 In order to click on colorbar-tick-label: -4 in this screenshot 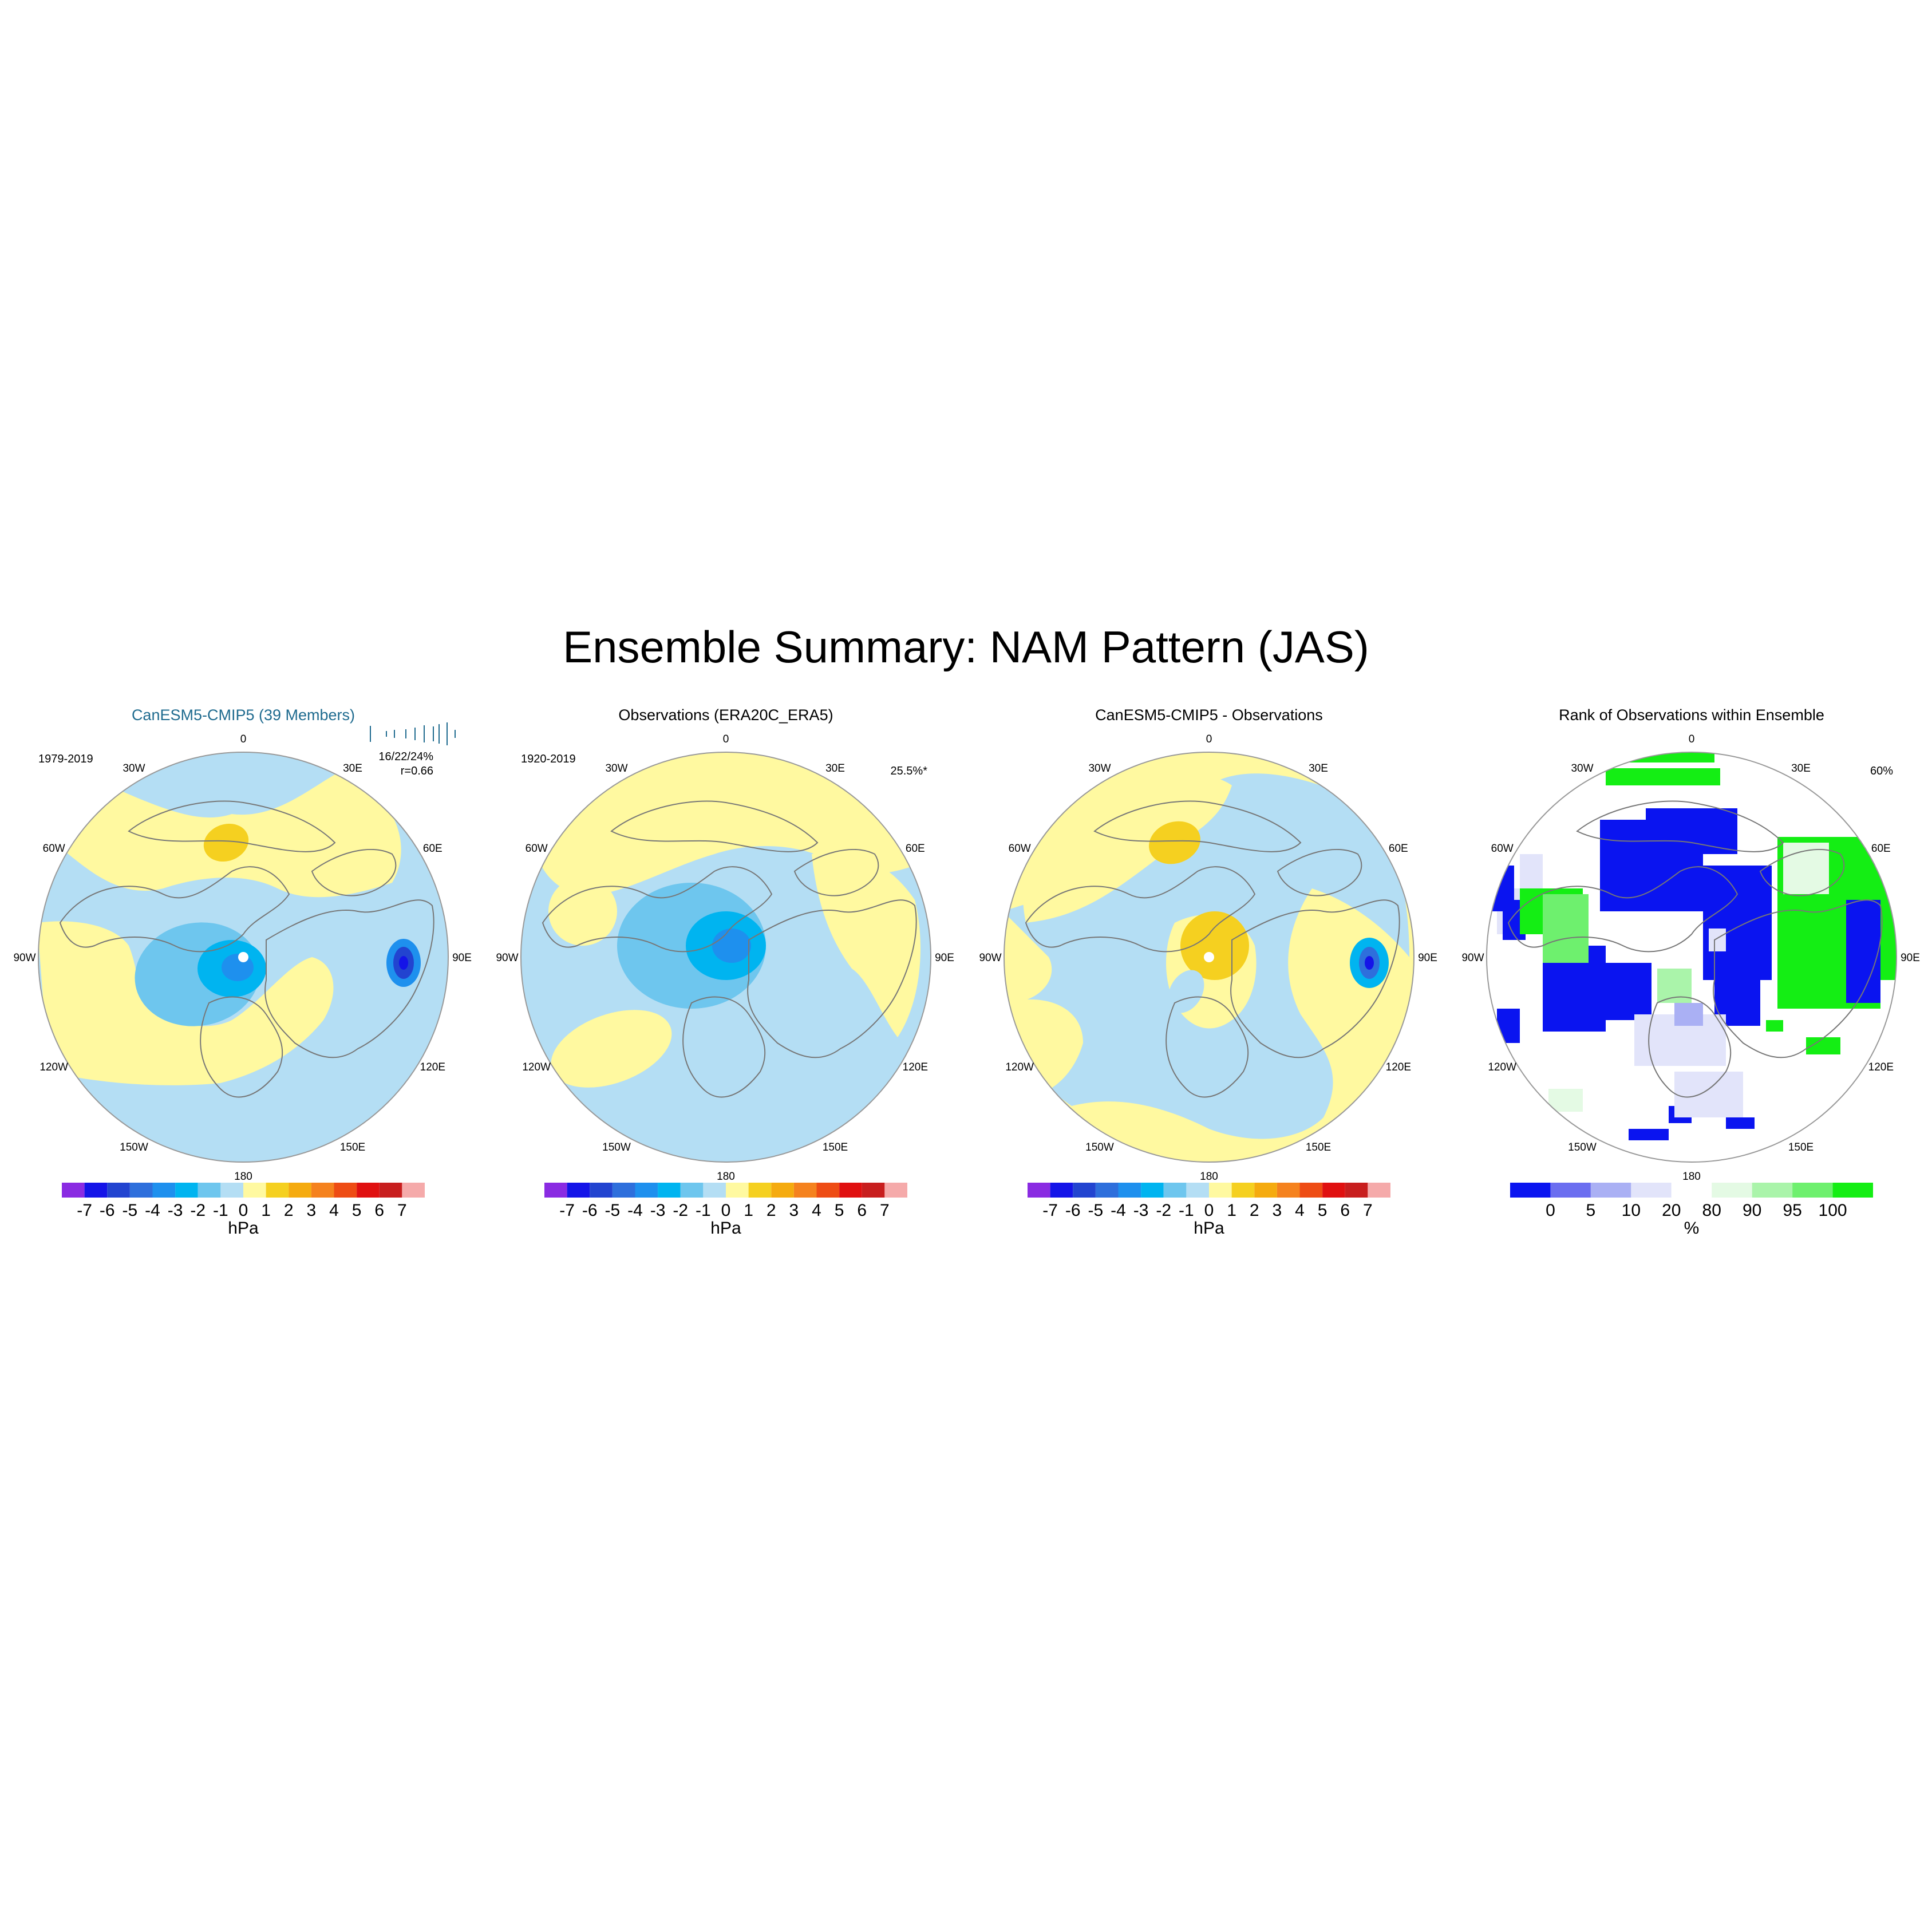, I will do `click(635, 1210)`.